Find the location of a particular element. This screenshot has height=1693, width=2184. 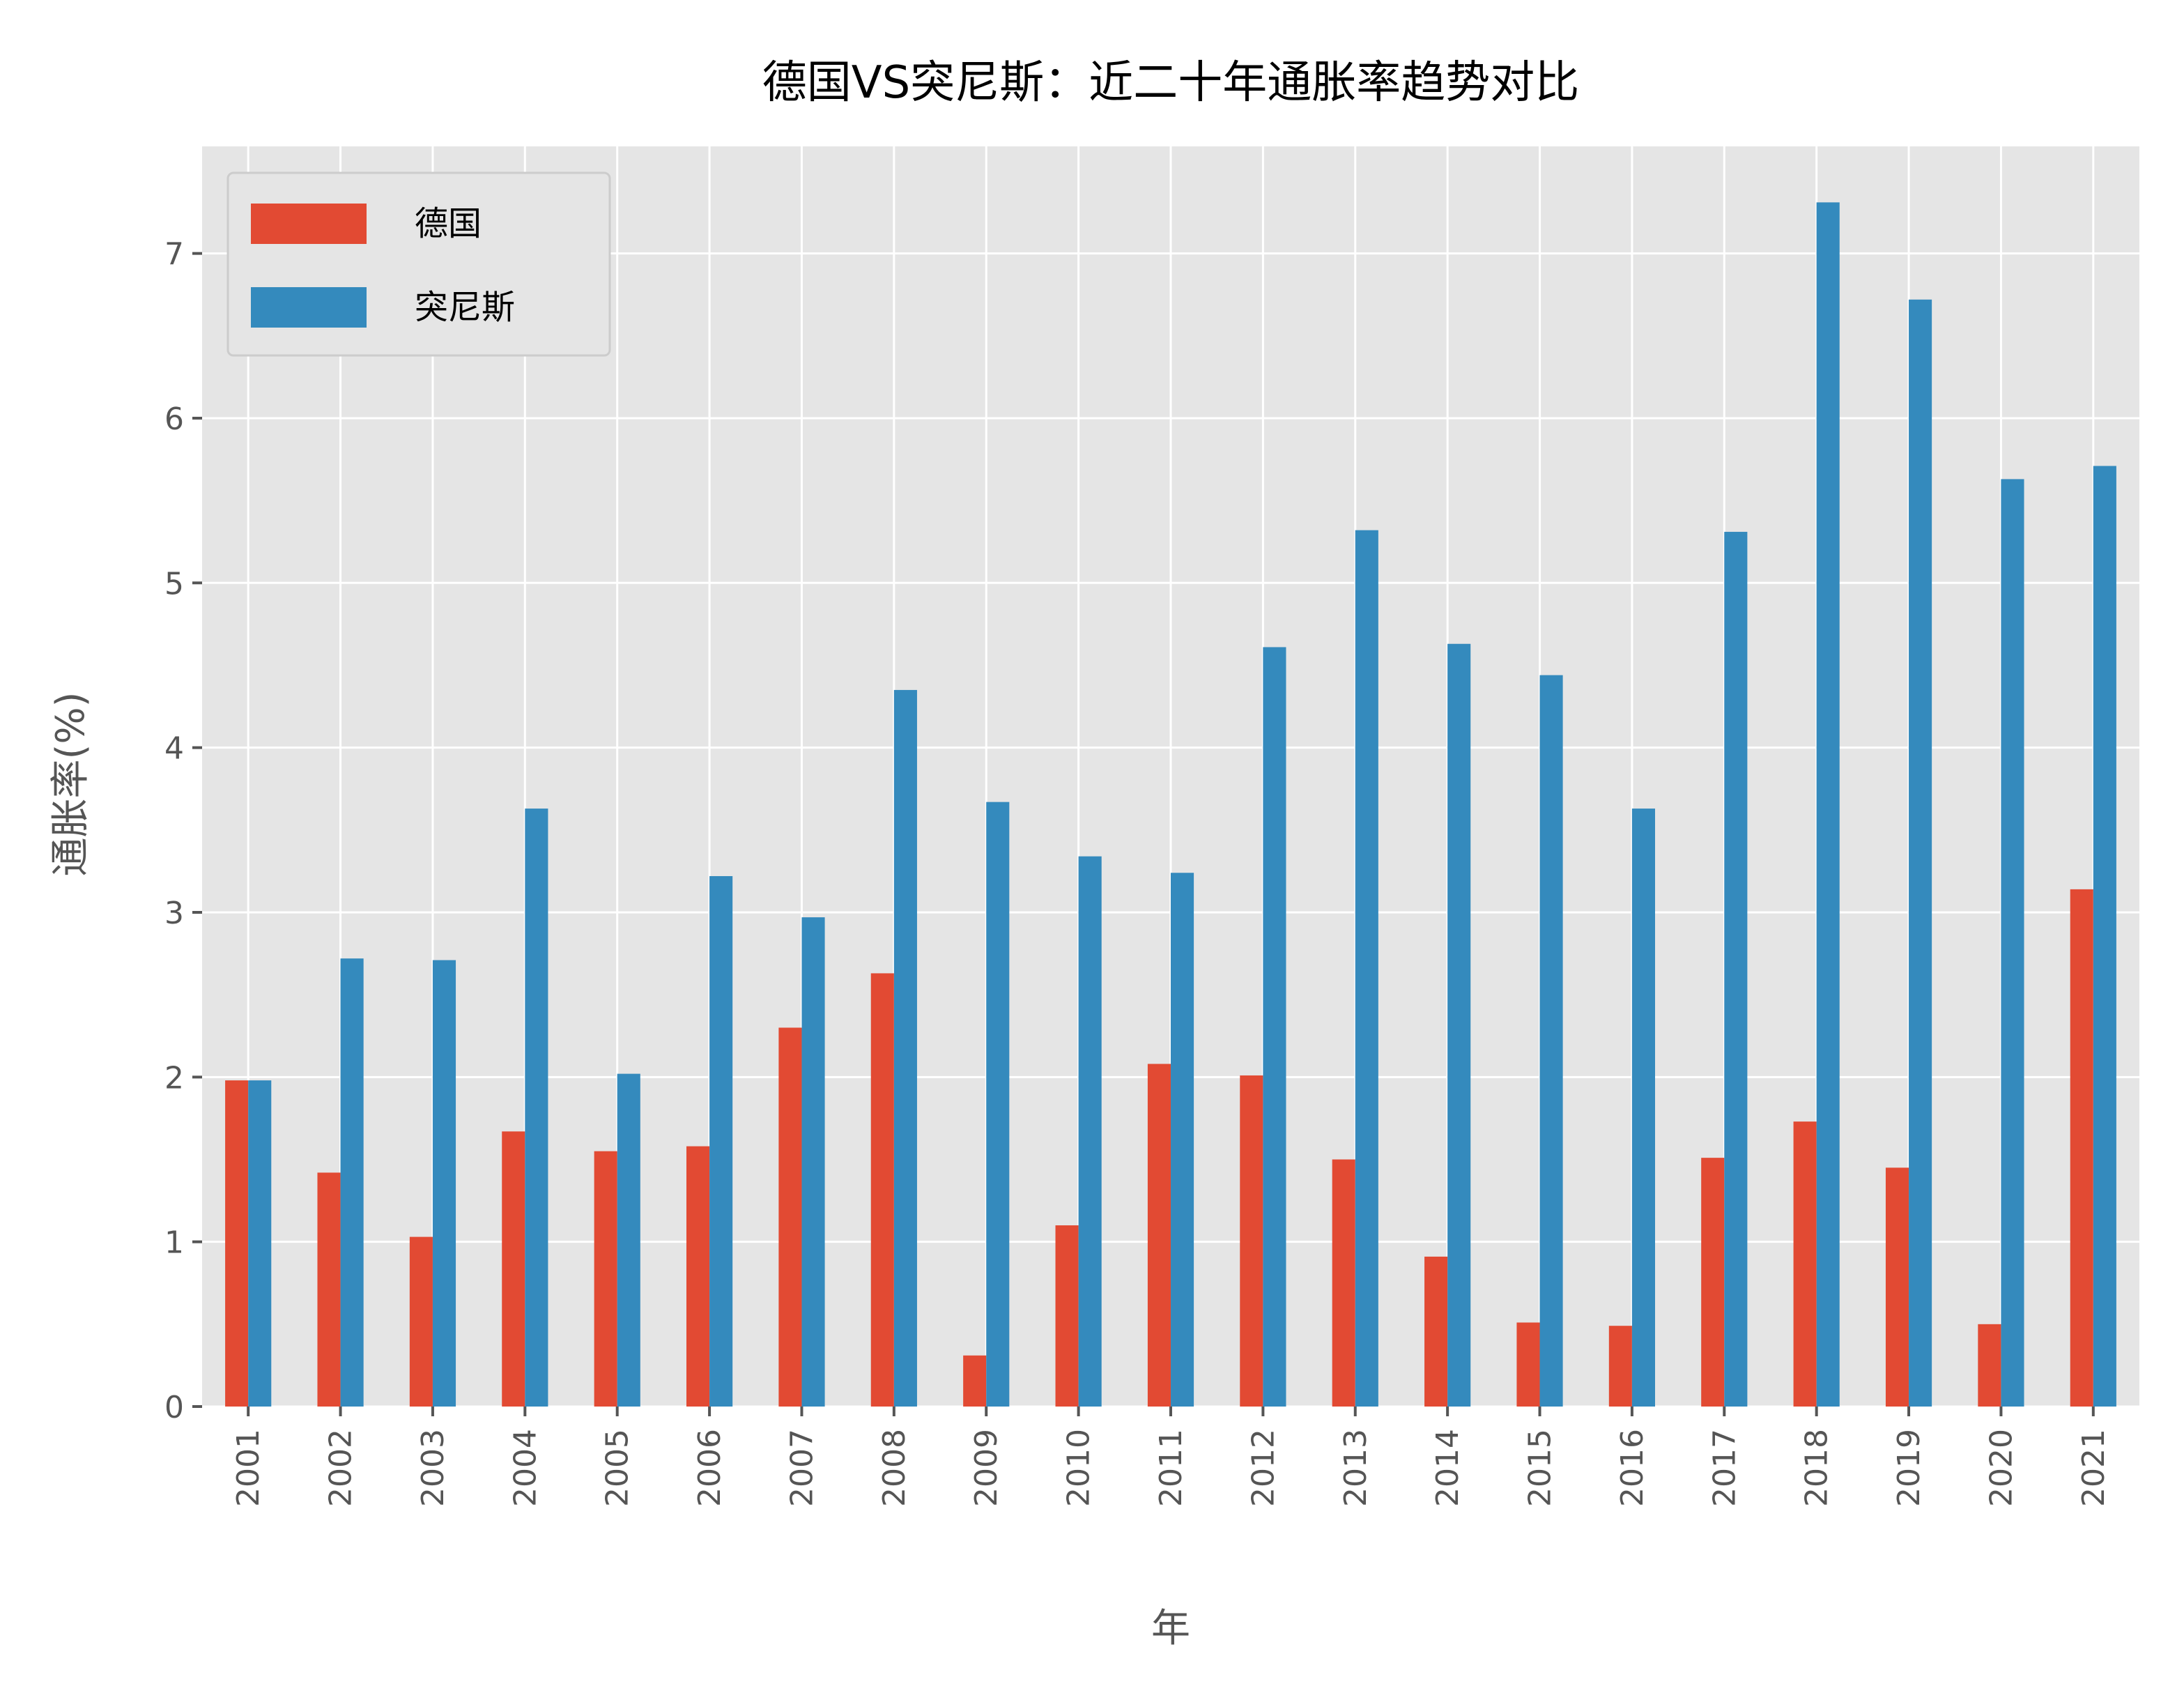

bar-tunisia-2011 is located at coordinates (1182, 1140).